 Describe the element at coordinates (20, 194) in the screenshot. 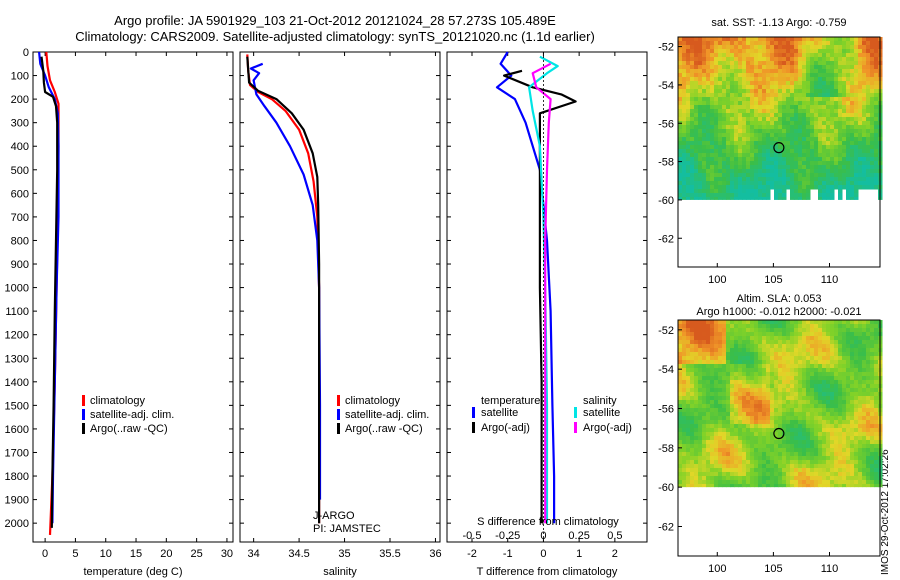

I see `depth-tick-label: 600` at that location.